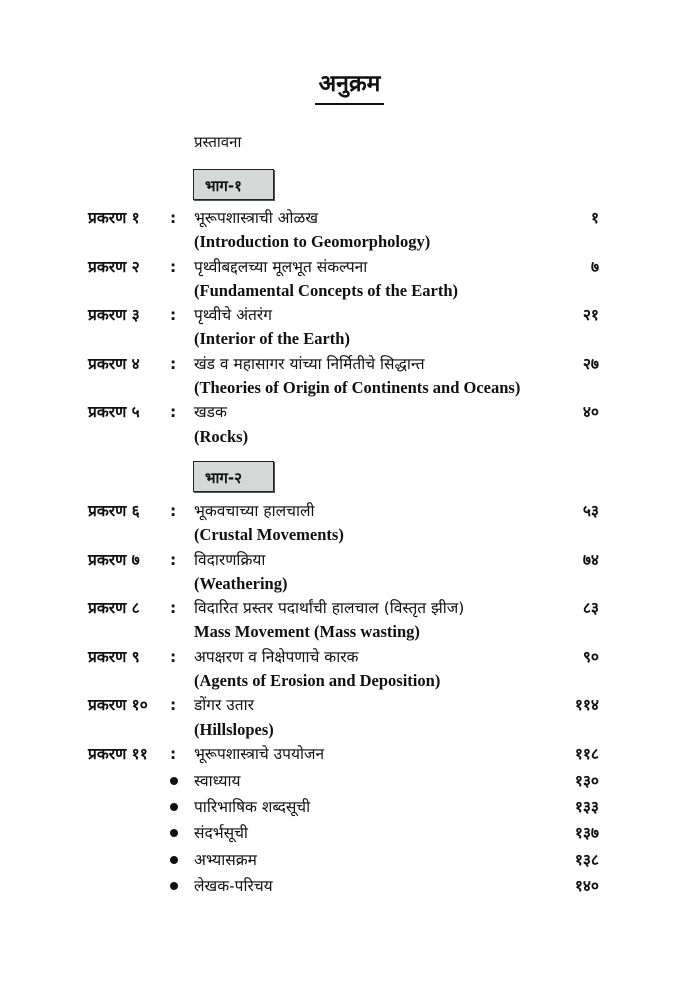  What do you see at coordinates (349, 437) in the screenshot?
I see `chapter-english-row: (Rocks)` at bounding box center [349, 437].